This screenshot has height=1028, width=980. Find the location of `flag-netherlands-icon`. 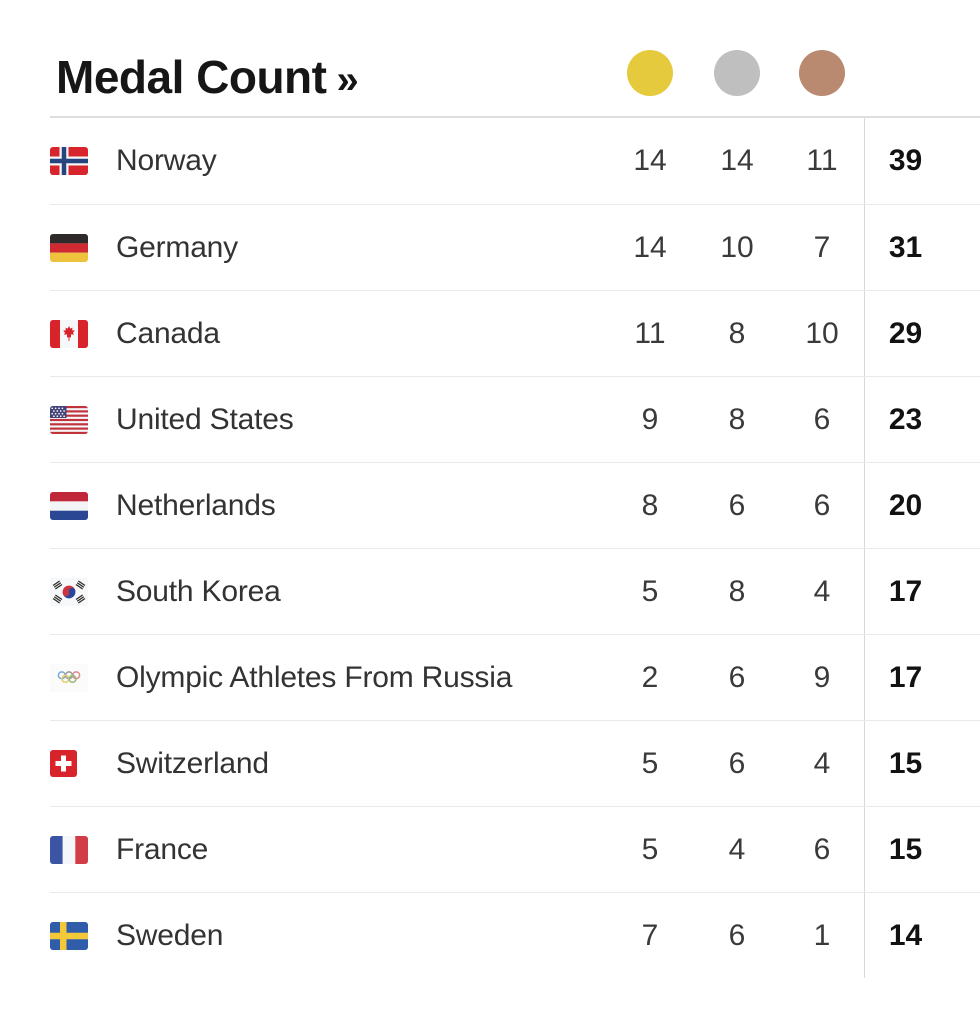

flag-netherlands-icon is located at coordinates (69, 505).